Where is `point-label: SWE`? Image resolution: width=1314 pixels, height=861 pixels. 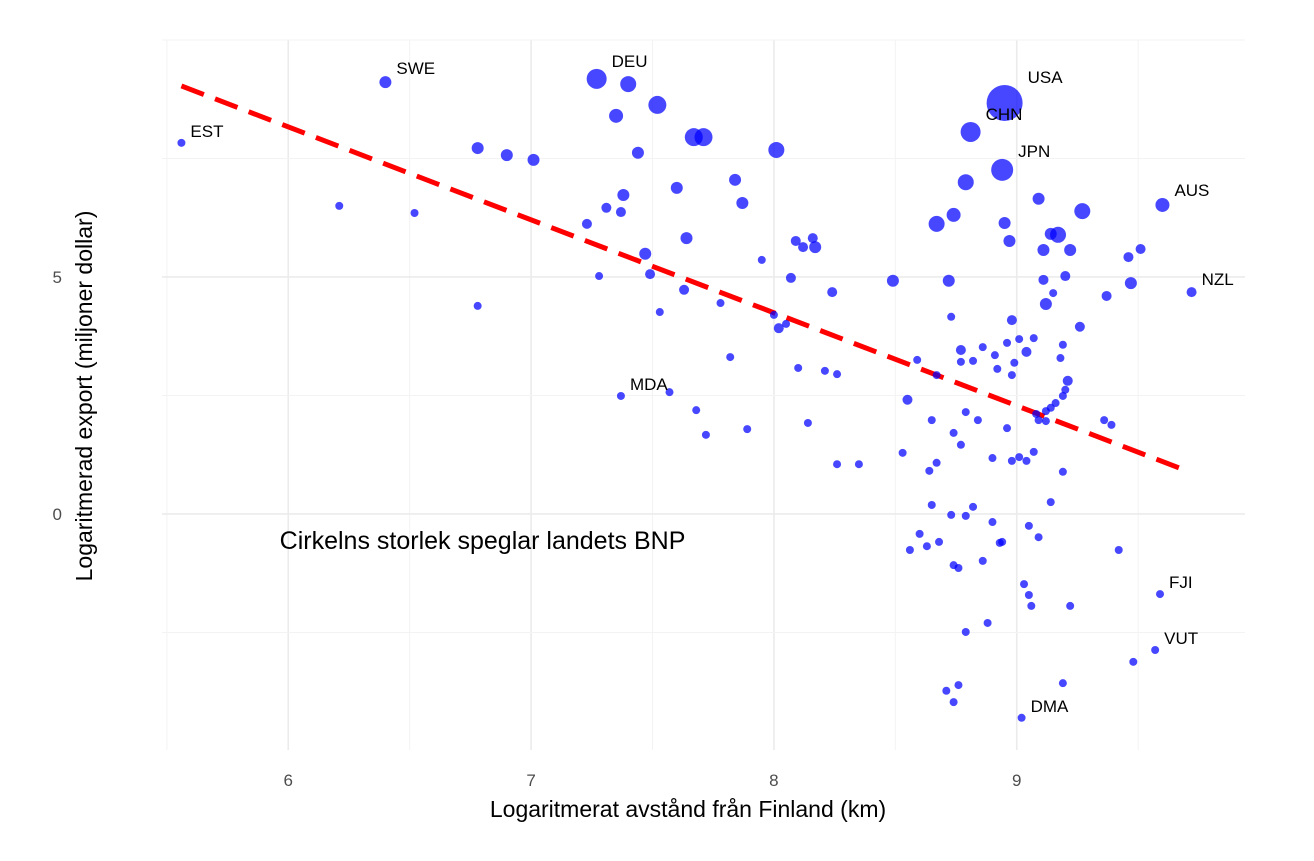 point-label: SWE is located at coordinates (415, 68).